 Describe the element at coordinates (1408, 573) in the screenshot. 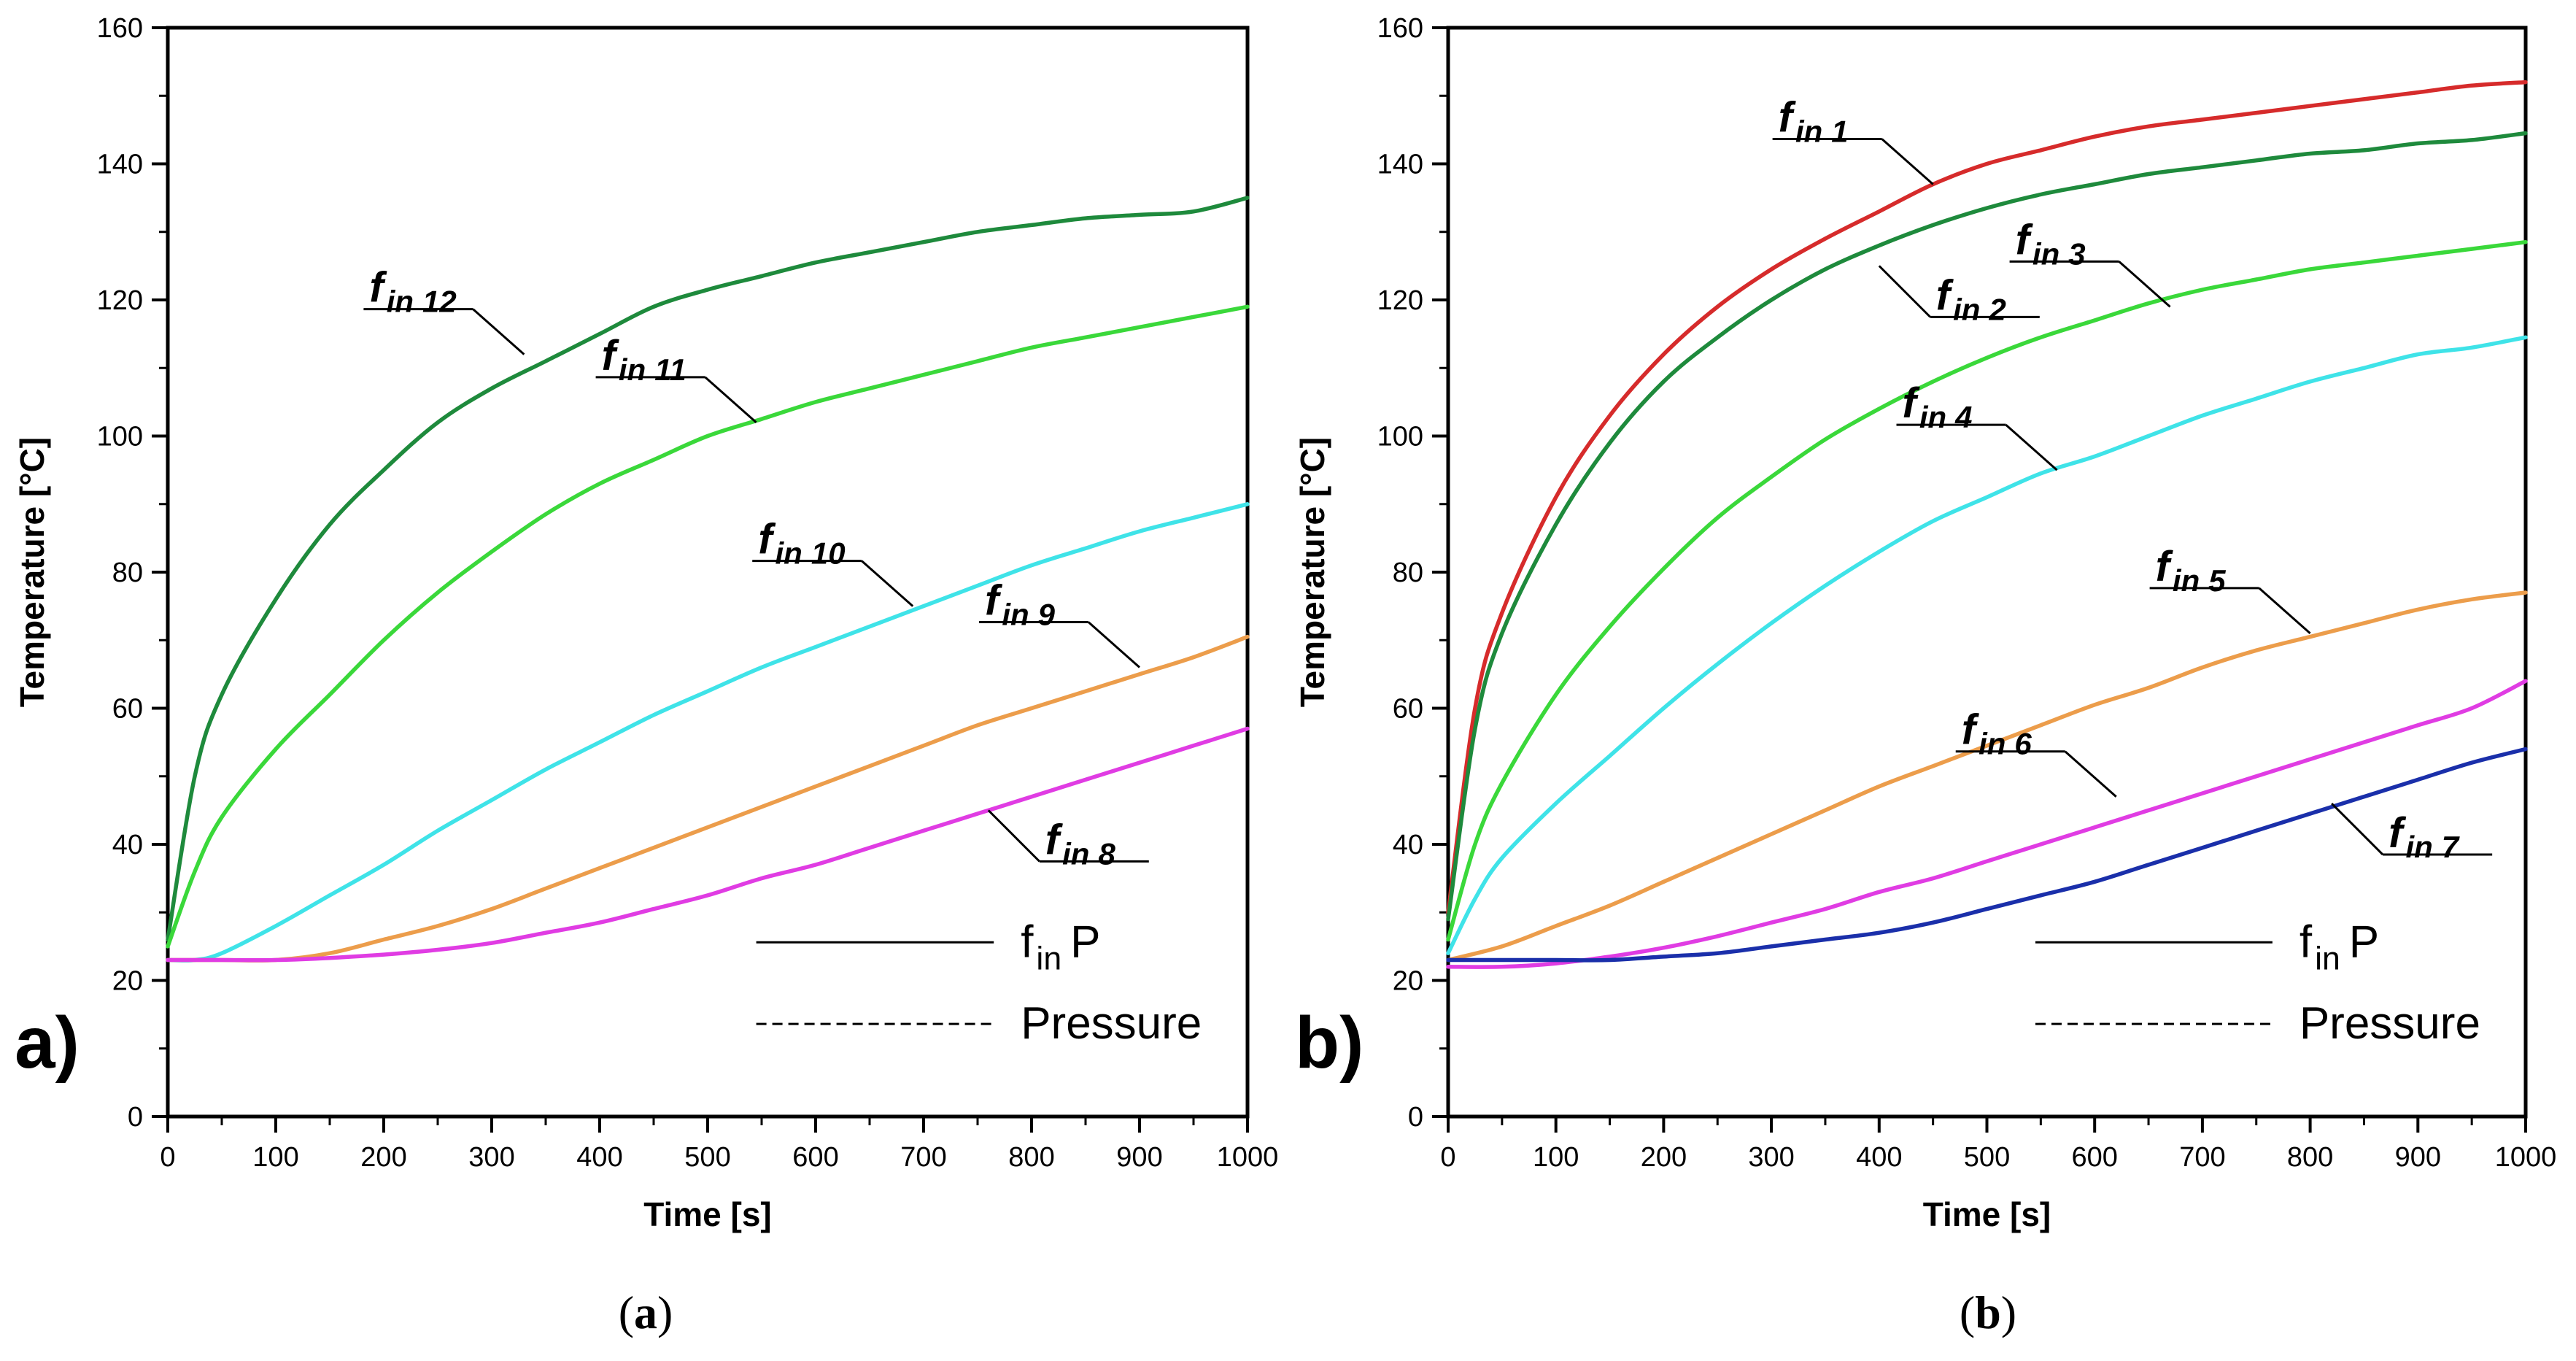

I see `y-tick-label: 80` at that location.